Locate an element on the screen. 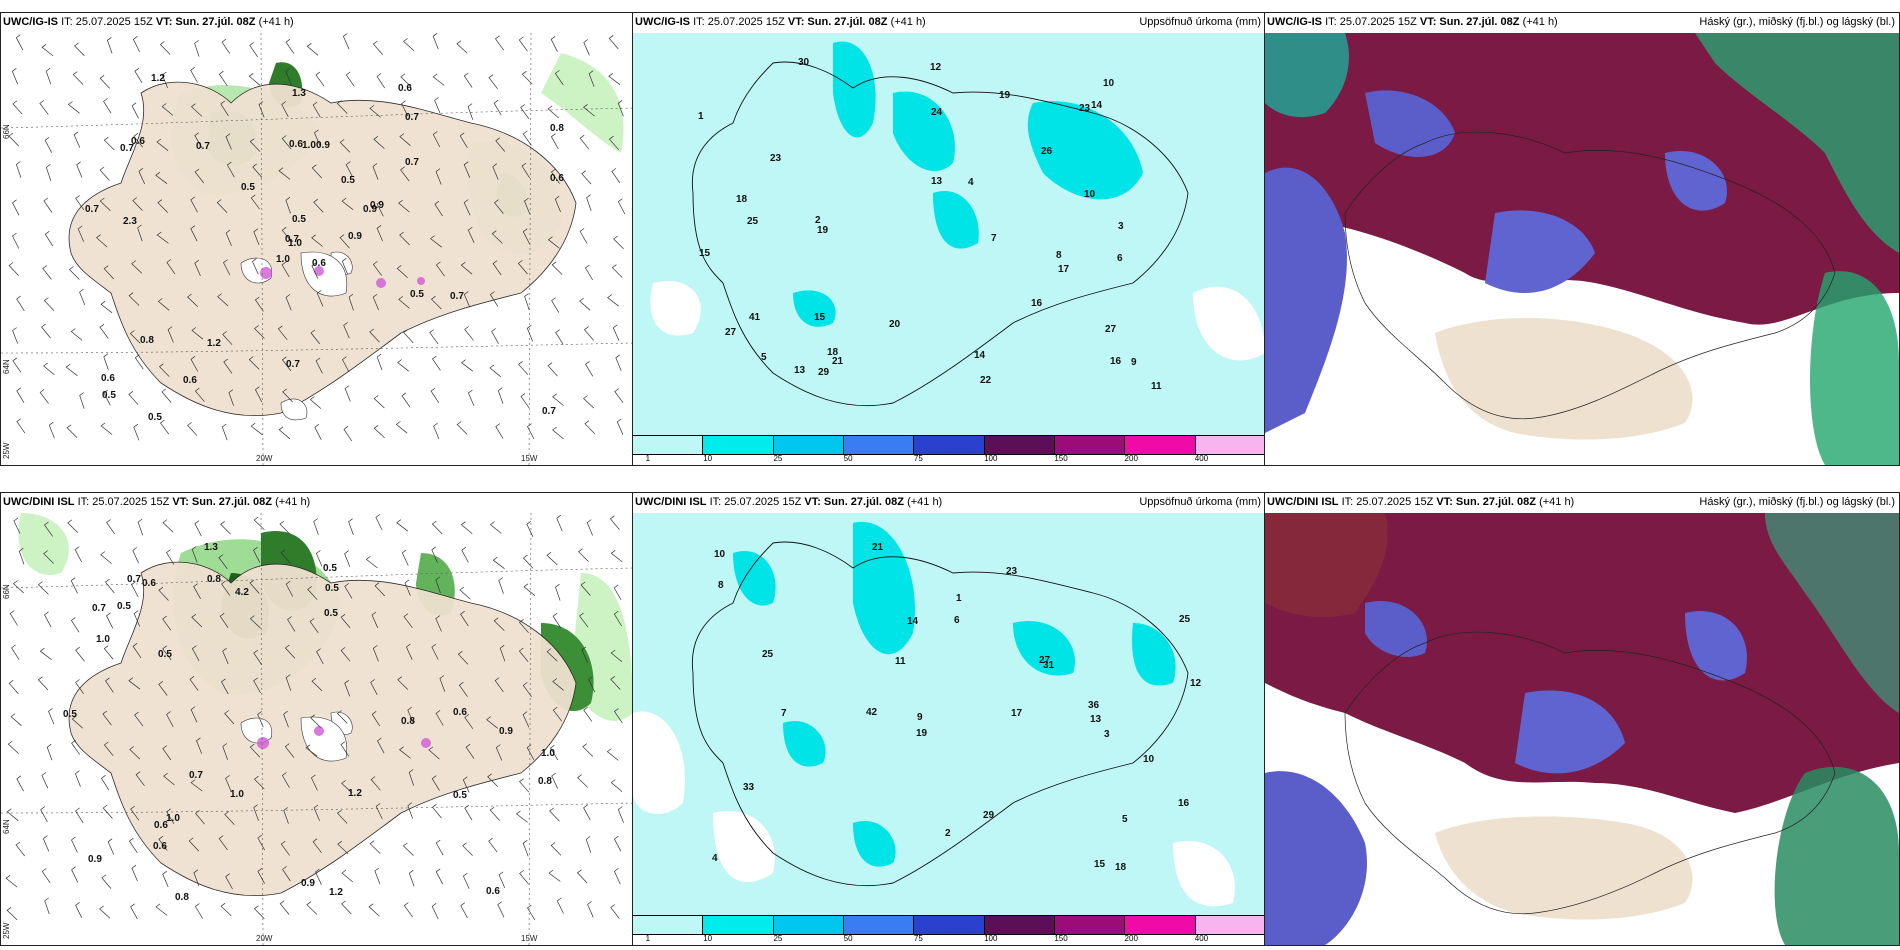 The image size is (1900, 950). colorbar-tick: 25 is located at coordinates (778, 458).